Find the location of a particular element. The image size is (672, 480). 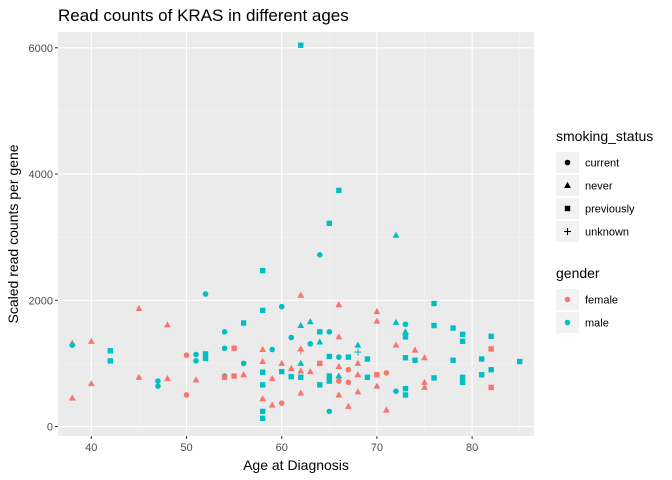

legend-label-female: female is located at coordinates (601, 301).